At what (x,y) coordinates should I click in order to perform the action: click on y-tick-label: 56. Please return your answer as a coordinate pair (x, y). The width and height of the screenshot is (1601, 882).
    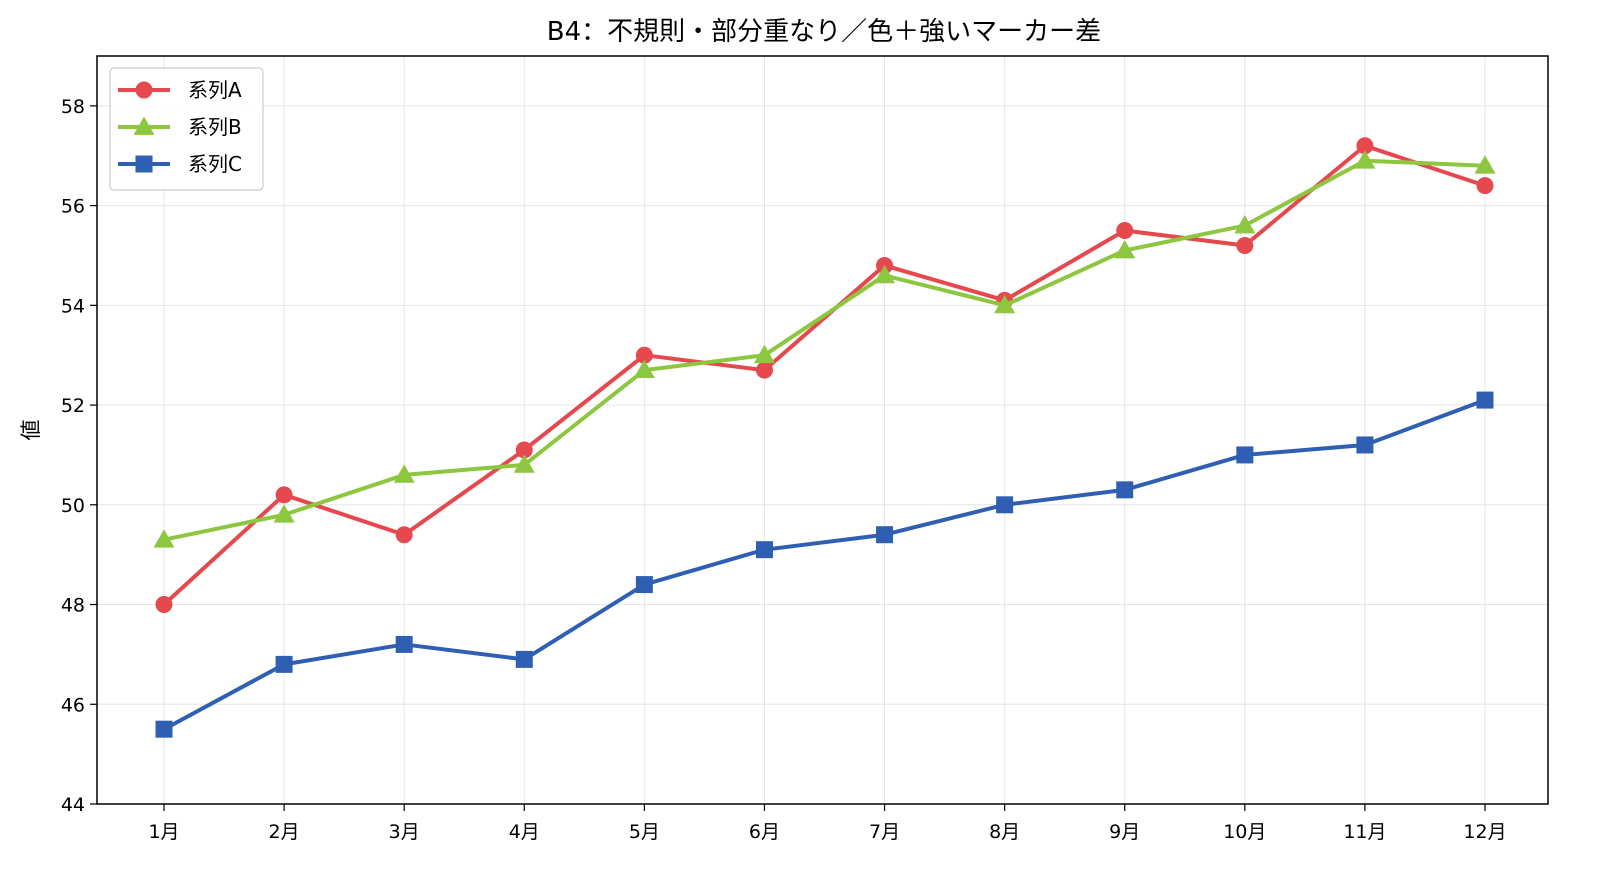
    Looking at the image, I should click on (73, 207).